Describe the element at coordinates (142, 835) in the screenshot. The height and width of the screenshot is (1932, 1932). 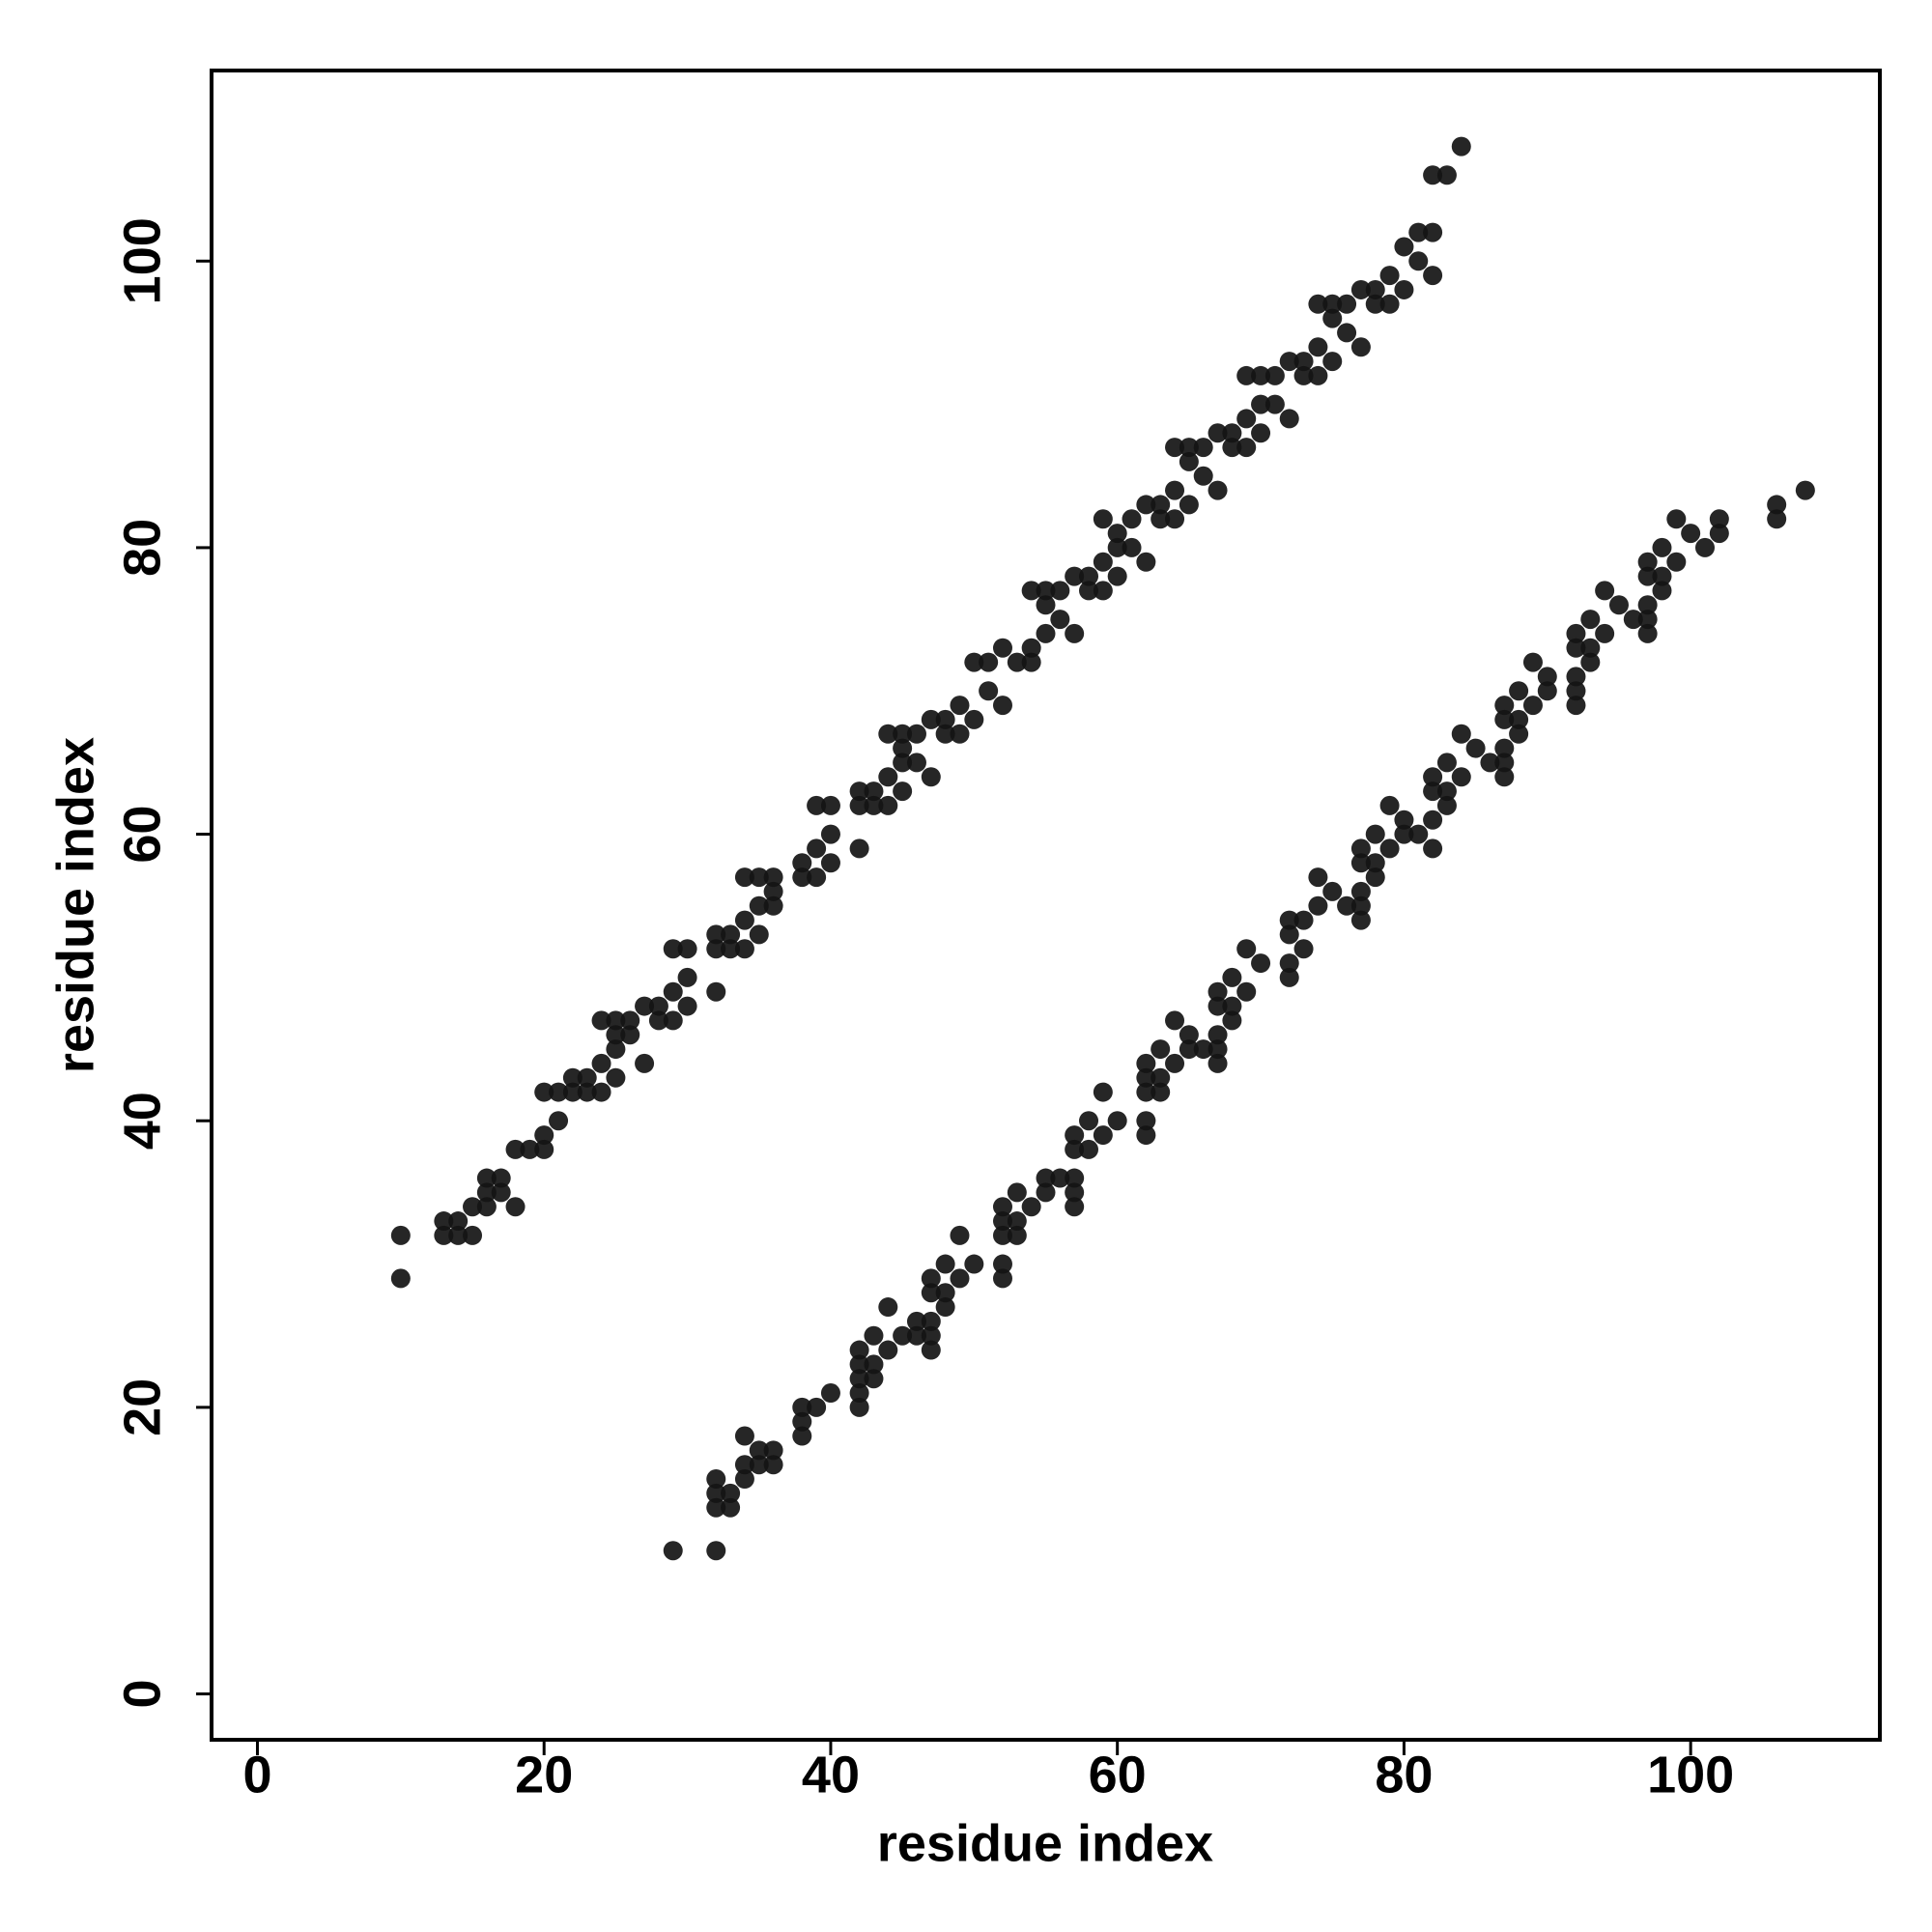
I see `y-tick-label: 60` at that location.